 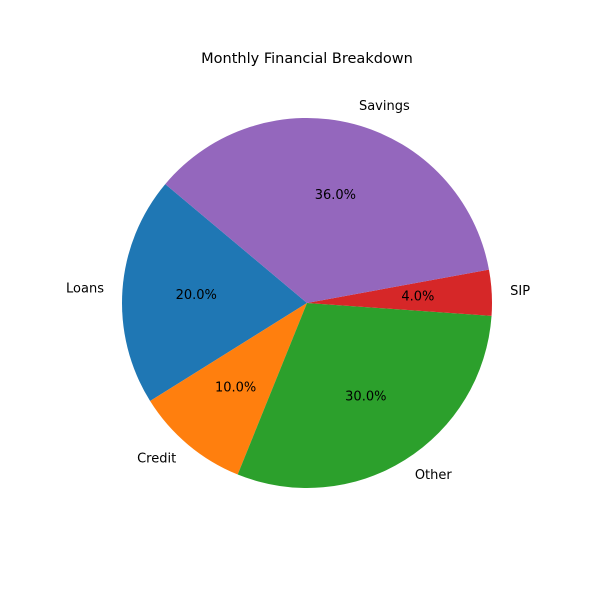 I want to click on slice-percent-other: 30.0%, so click(x=365, y=397).